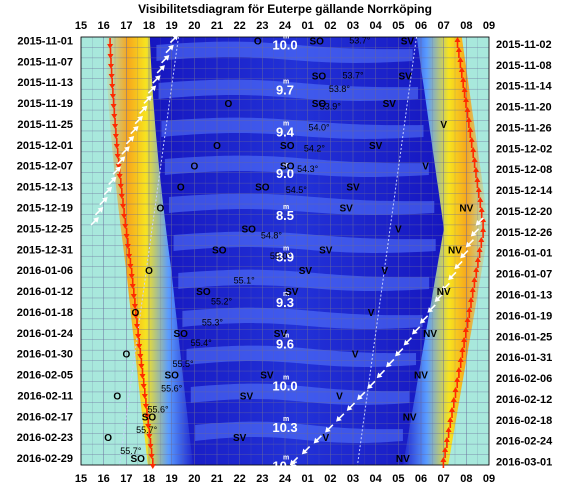 The height and width of the screenshot is (490, 570). I want to click on date-label-left: 2016-02-23, so click(45, 438).